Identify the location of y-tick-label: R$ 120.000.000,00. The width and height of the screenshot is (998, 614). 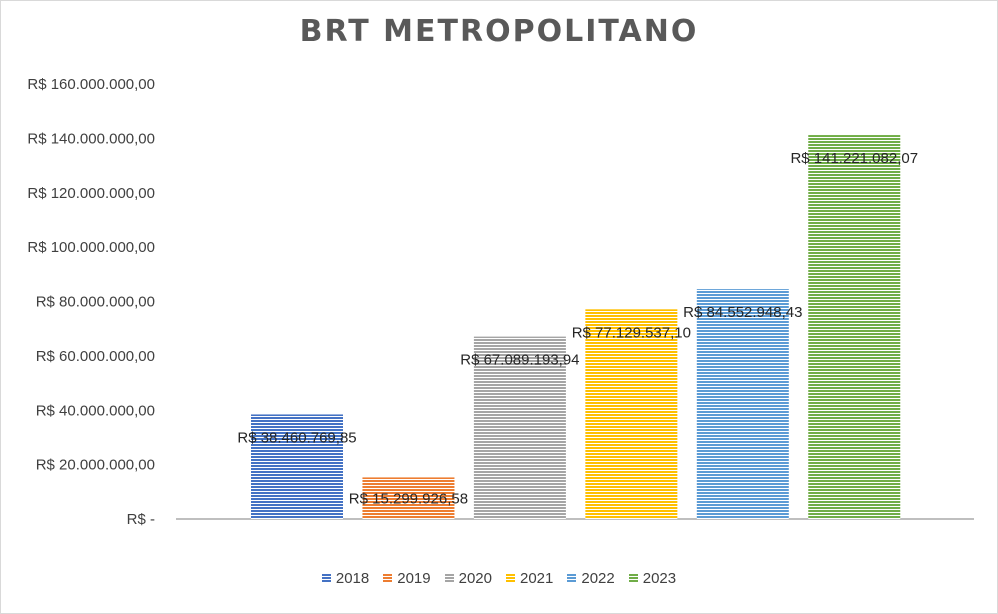
(91, 193).